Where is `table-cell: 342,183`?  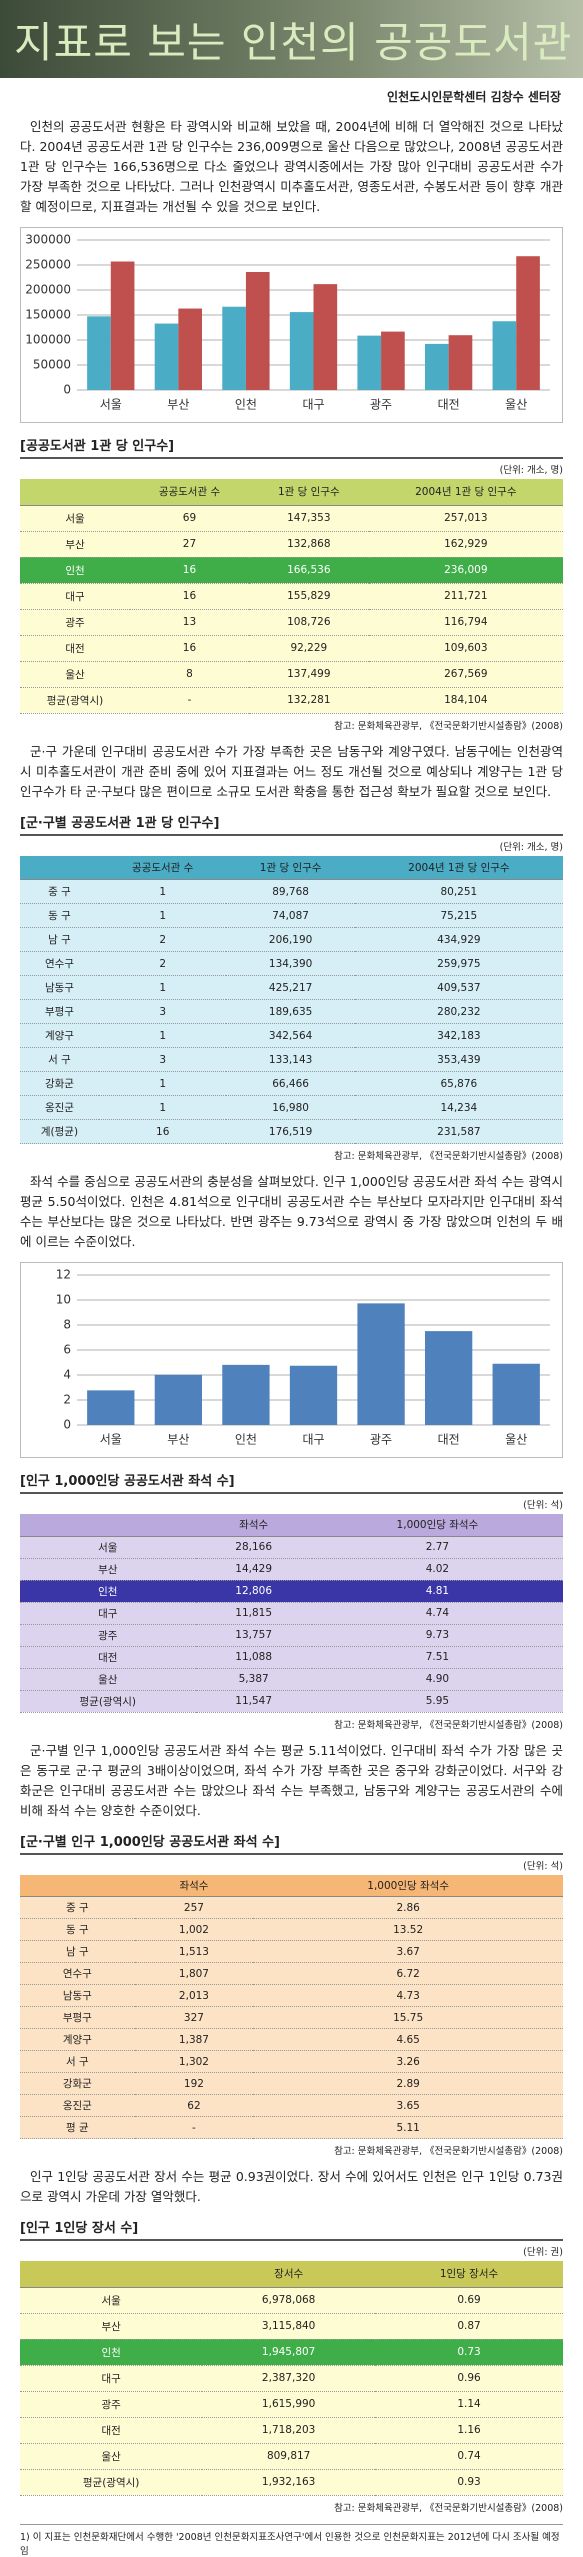 table-cell: 342,183 is located at coordinates (458, 1035).